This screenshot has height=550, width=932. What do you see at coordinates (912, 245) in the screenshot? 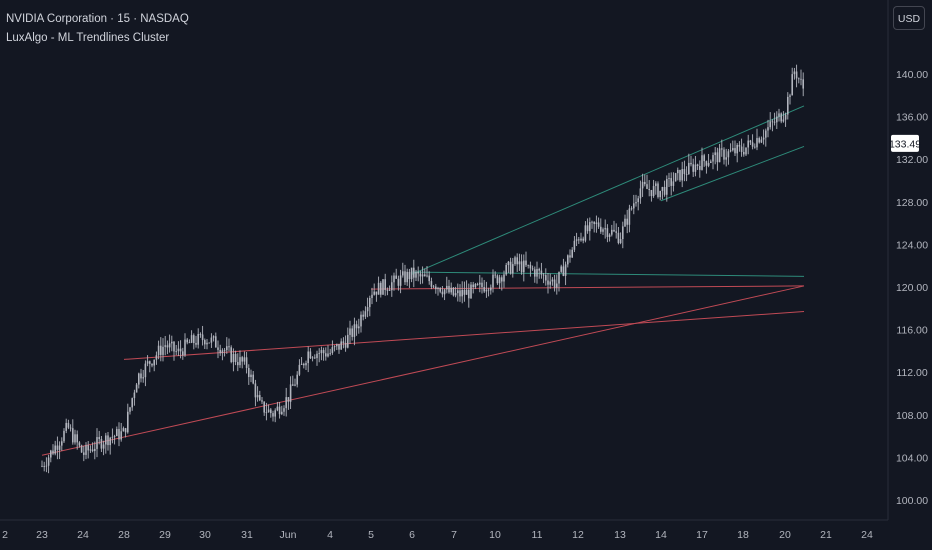
I see `y-tick-label: 124.00` at bounding box center [912, 245].